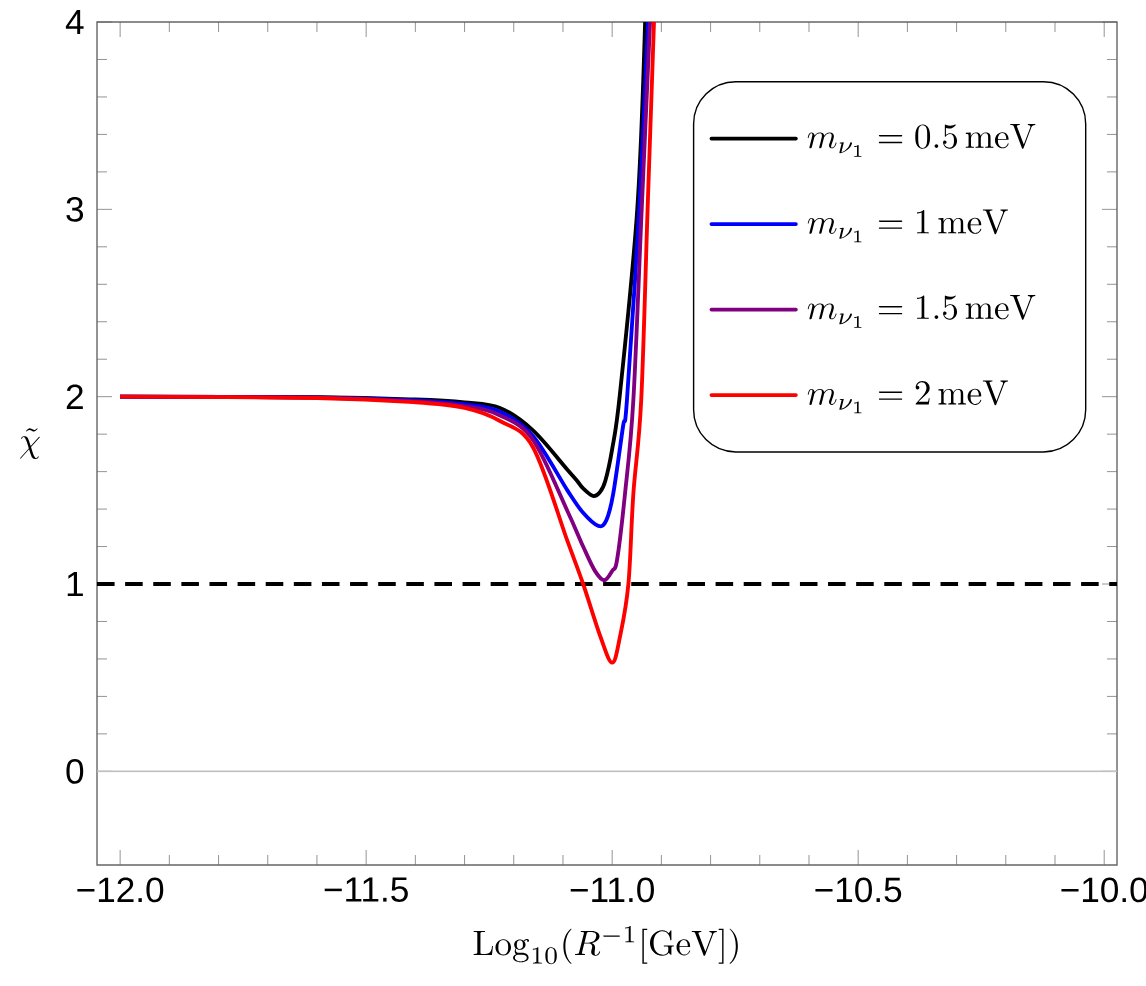 Image resolution: width=1146 pixels, height=986 pixels. I want to click on x-tick-label: −11.0, so click(612, 890).